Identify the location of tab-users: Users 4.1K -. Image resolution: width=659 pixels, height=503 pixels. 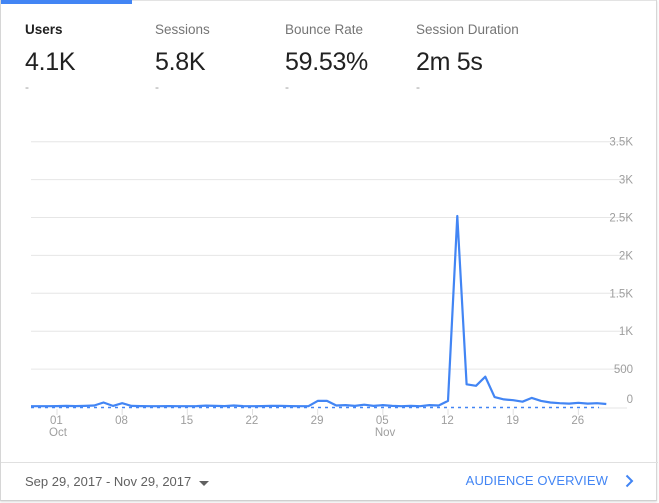
(90, 50).